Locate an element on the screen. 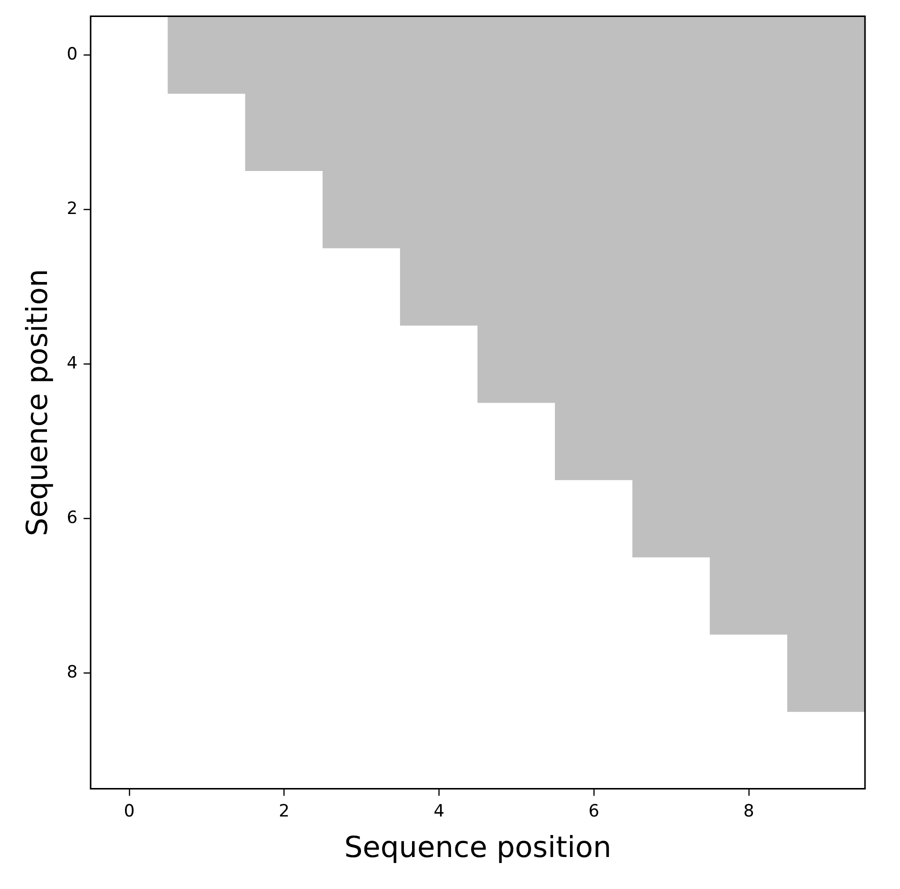 This screenshot has width=900, height=889. x-tick-label: 4 is located at coordinates (439, 811).